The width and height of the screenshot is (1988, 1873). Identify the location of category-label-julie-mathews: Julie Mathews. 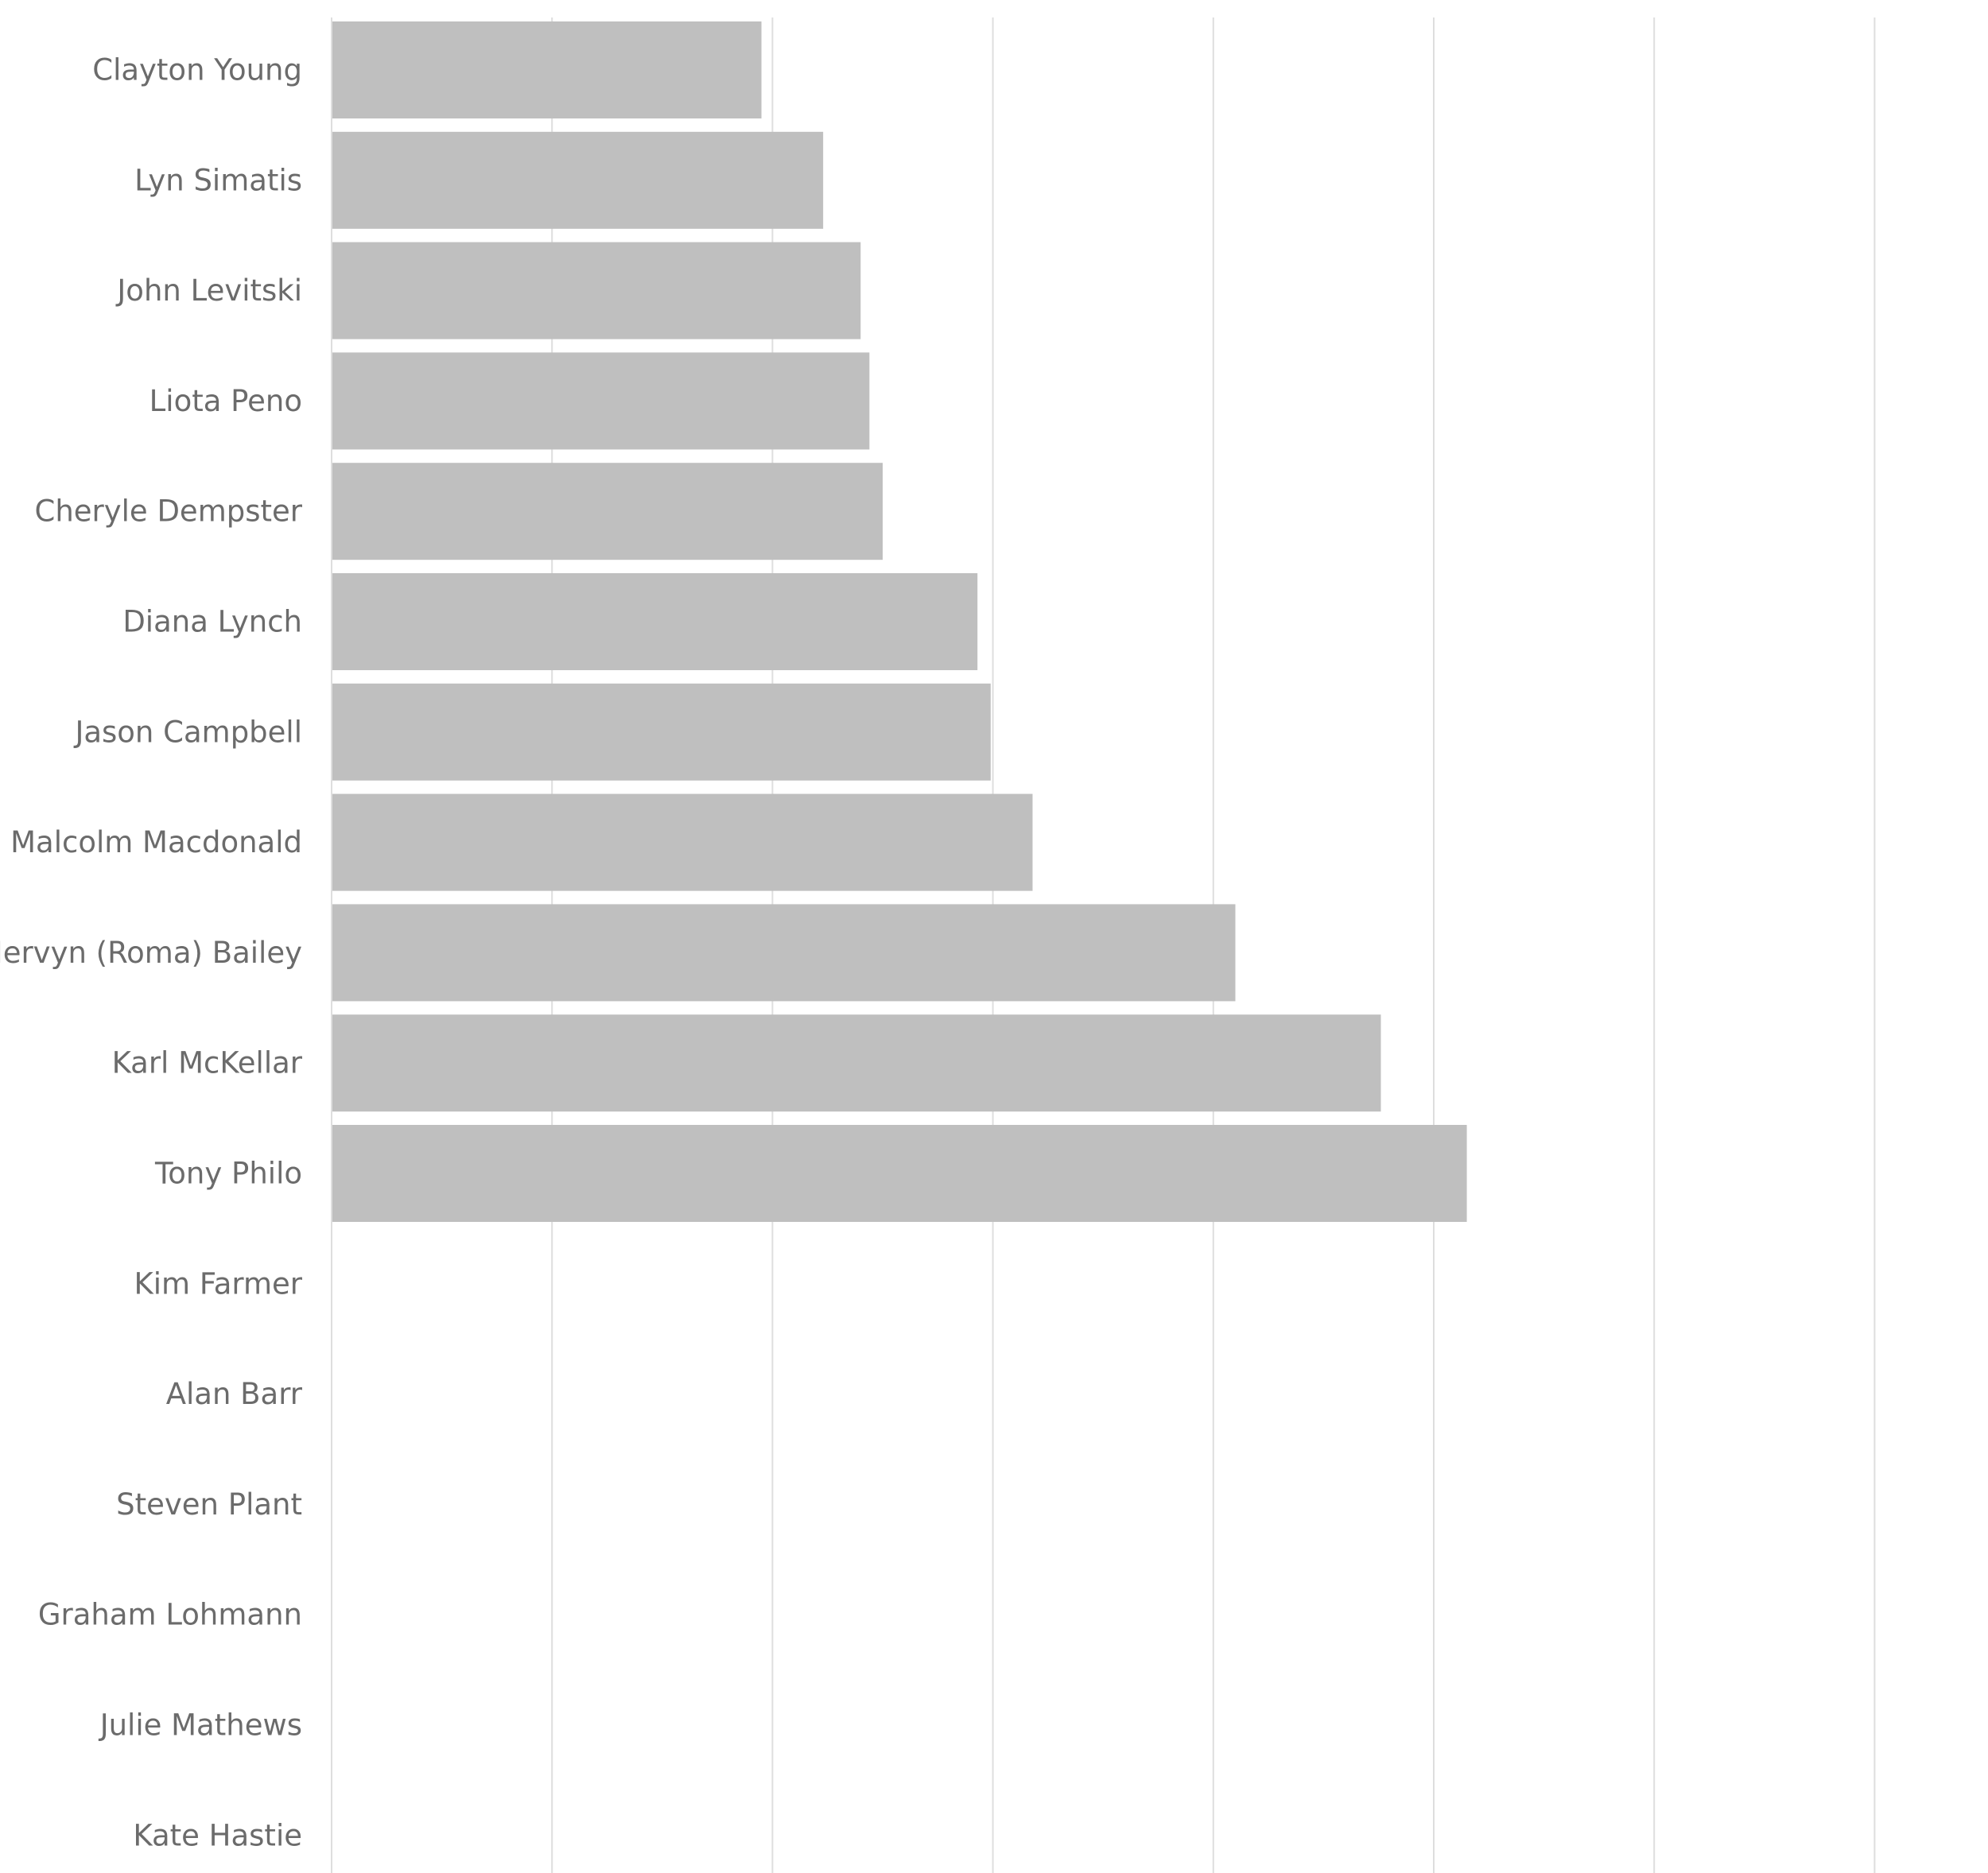
(200, 1725).